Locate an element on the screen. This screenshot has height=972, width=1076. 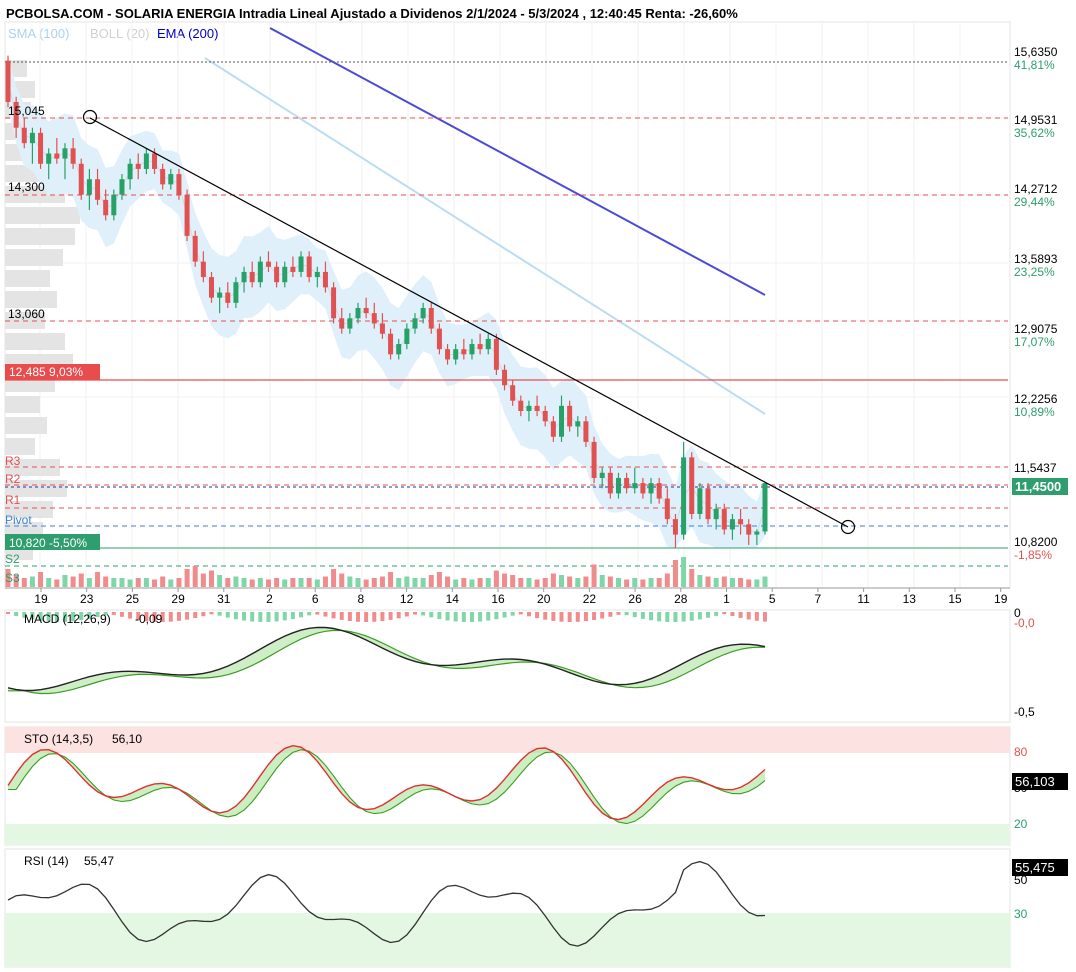
x-axis-tick: 14 is located at coordinates (453, 599).